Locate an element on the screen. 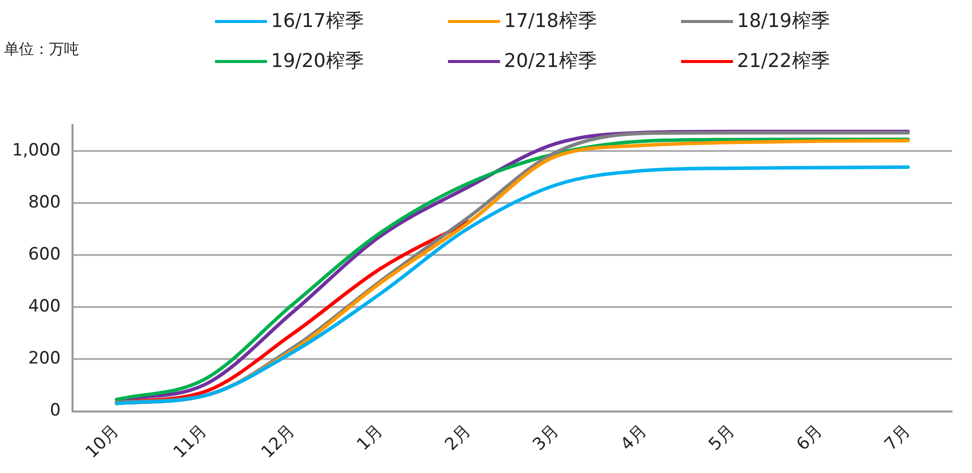 The width and height of the screenshot is (972, 473). x-tick-label: 6月 is located at coordinates (809, 437).